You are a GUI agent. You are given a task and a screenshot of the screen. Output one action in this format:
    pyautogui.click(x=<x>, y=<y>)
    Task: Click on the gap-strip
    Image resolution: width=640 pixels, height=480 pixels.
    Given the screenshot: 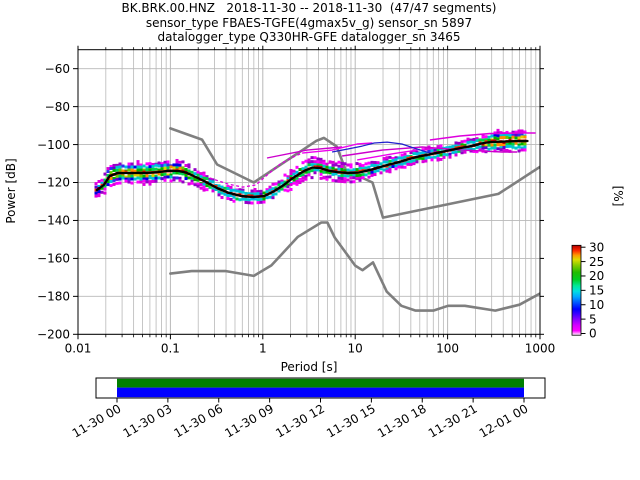 What is the action you would take?
    pyautogui.click(x=320, y=392)
    